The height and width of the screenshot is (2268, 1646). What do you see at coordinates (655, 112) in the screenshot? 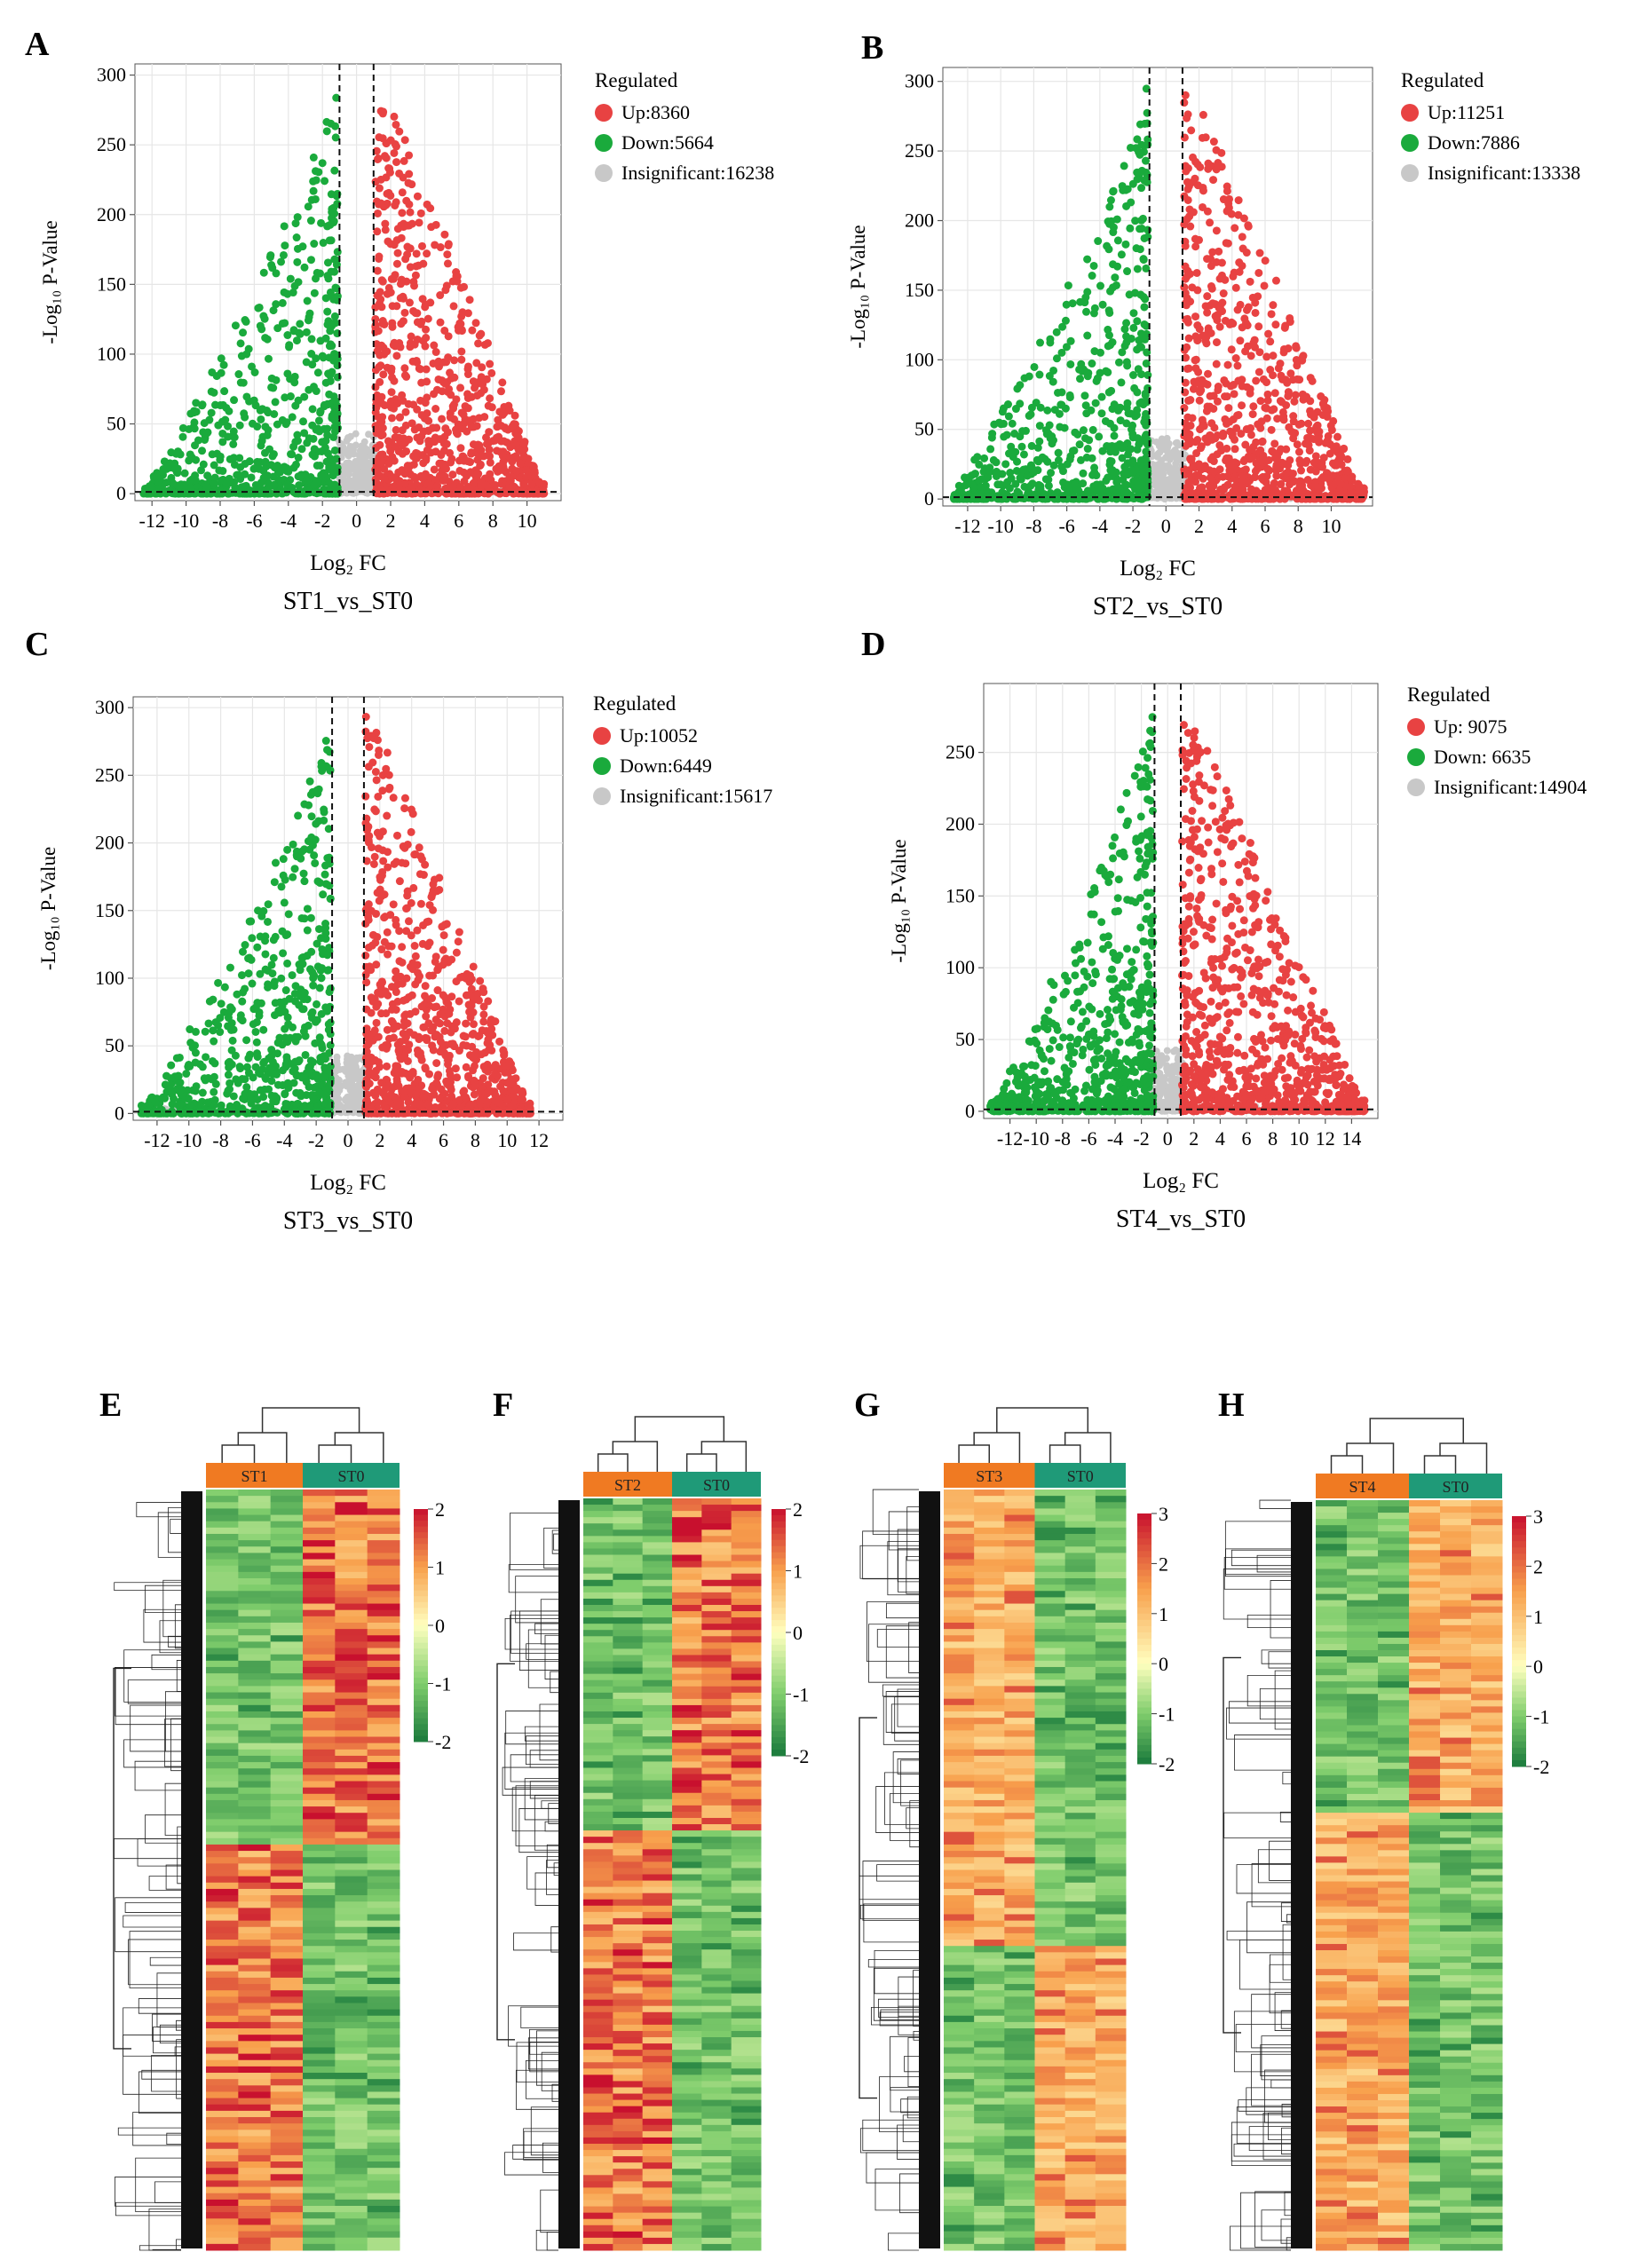
I see `legend-entry: Up:8360` at bounding box center [655, 112].